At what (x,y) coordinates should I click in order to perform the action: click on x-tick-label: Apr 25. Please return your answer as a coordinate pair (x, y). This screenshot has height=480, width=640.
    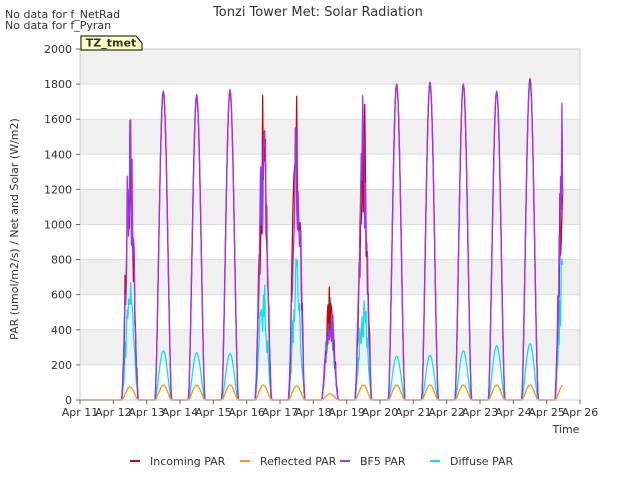
    Looking at the image, I should click on (546, 412).